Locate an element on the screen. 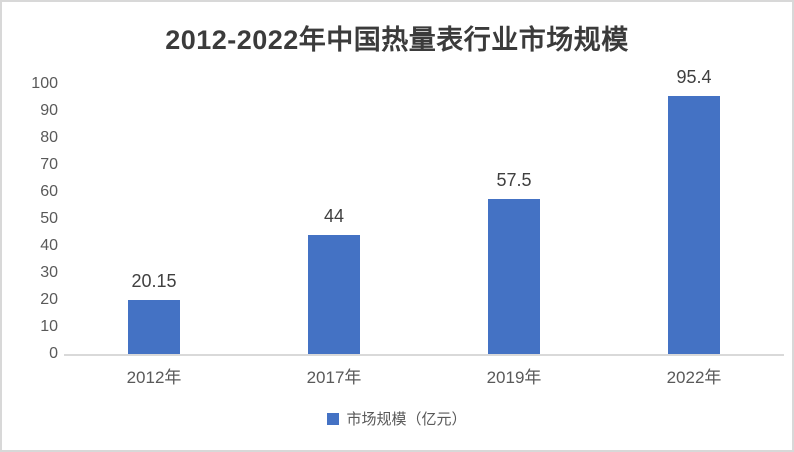  y-axis-tick-label: 30 is located at coordinates (49, 272).